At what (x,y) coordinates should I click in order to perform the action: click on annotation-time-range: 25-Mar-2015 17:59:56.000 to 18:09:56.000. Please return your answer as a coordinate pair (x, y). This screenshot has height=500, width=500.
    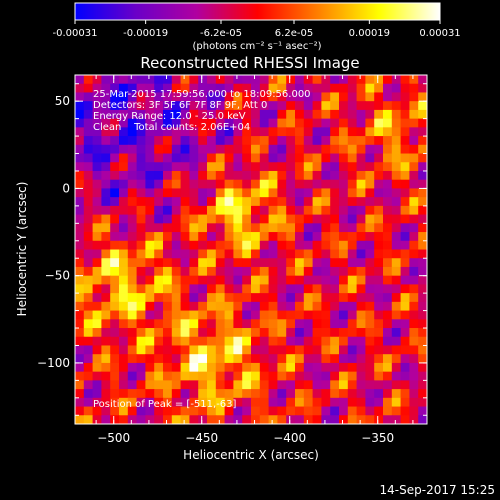
    Looking at the image, I should click on (202, 94).